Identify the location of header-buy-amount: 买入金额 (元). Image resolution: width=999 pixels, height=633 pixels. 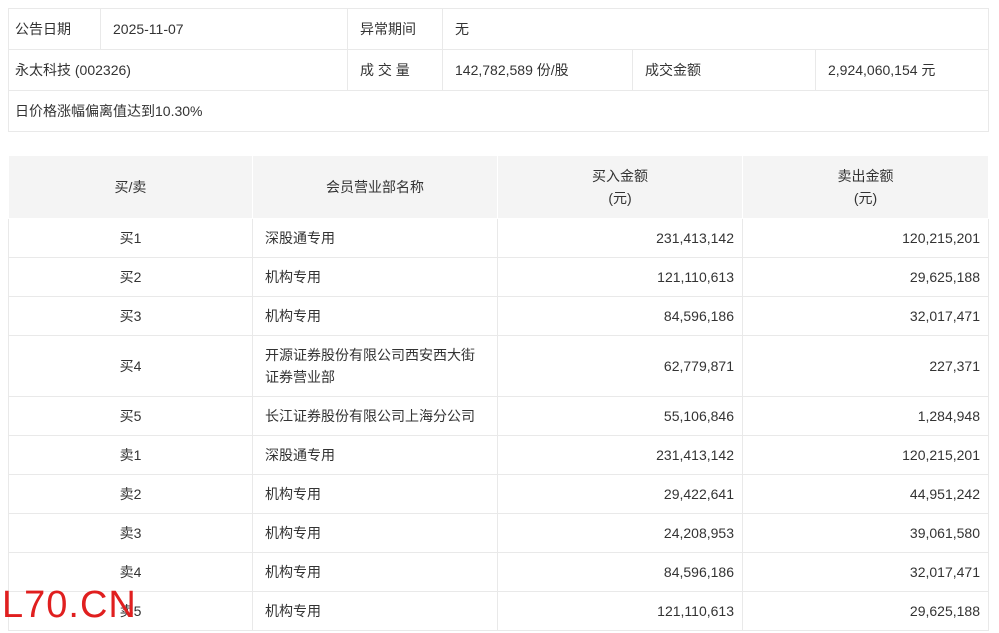
(620, 187).